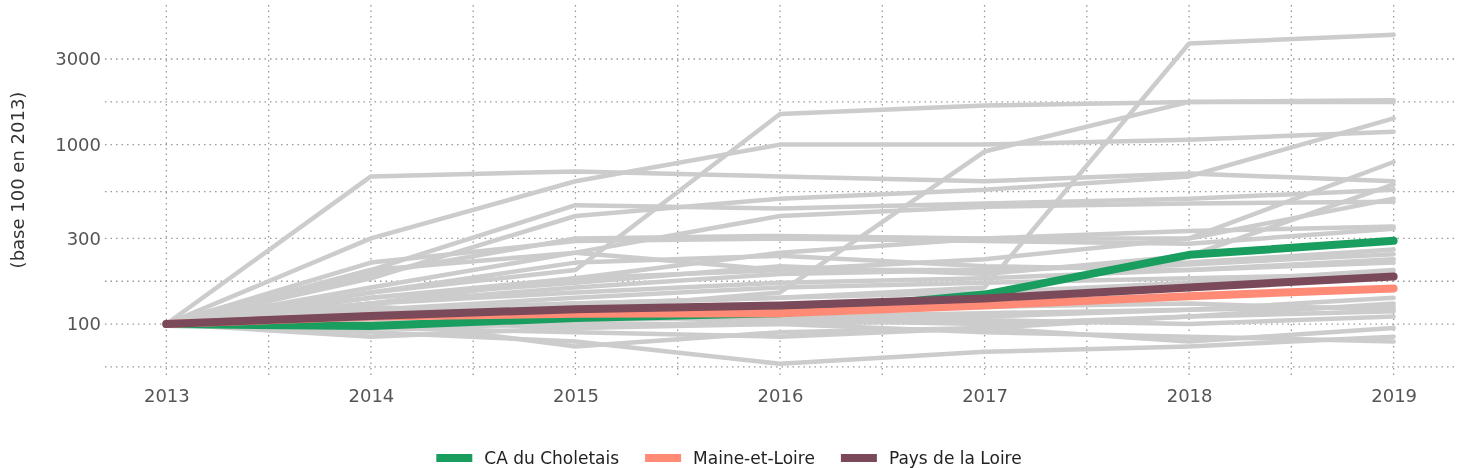 The image size is (1458, 468). I want to click on y-tick-label: 100, so click(83, 324).